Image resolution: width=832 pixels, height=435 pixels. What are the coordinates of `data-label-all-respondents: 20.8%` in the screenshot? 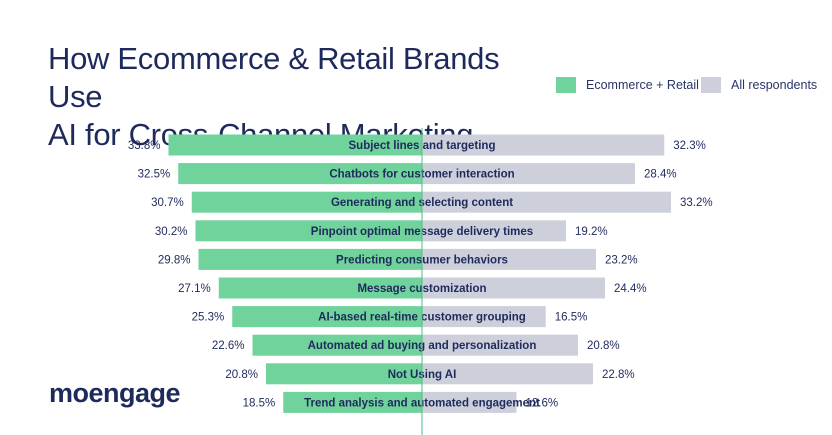 It's located at (603, 346).